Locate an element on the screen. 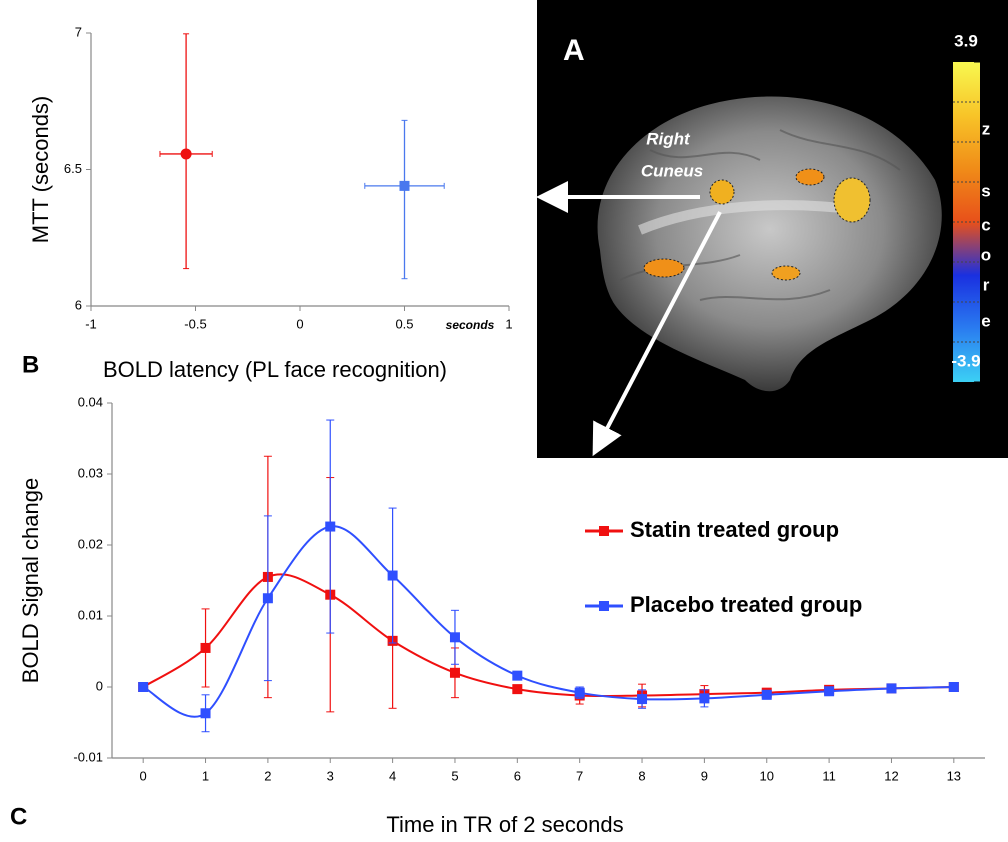 The width and height of the screenshot is (1008, 842). colorbar-title: s is located at coordinates (985, 190).